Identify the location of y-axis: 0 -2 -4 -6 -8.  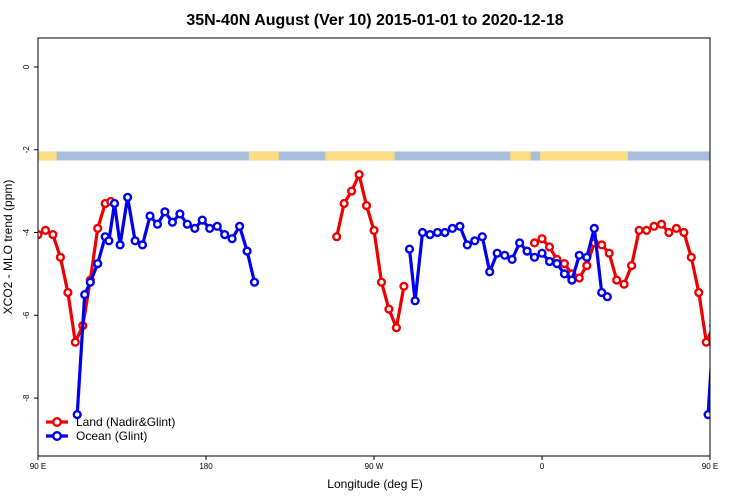
(30, 233).